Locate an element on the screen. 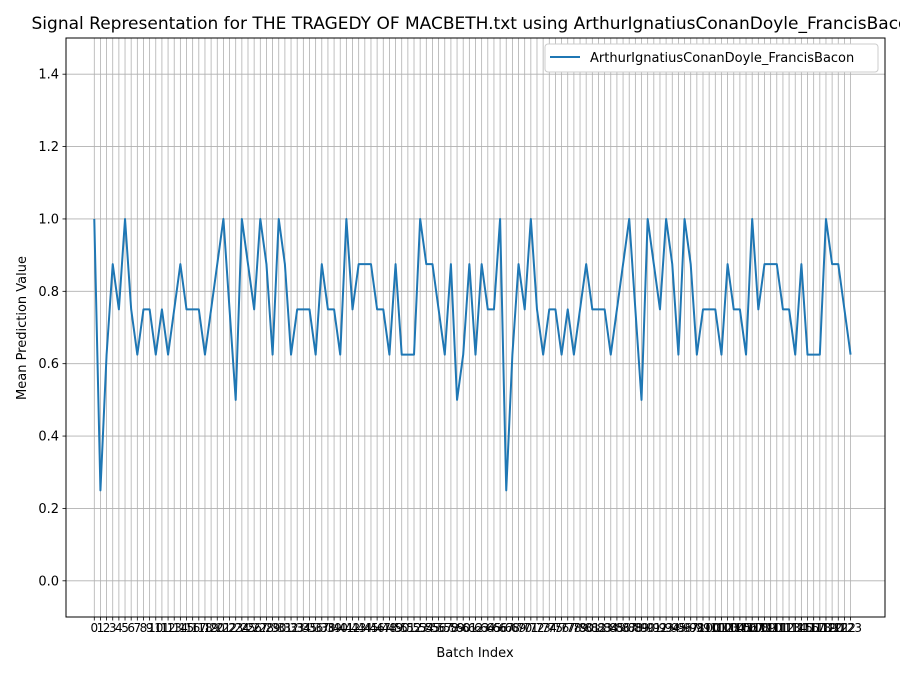 The width and height of the screenshot is (900, 675). x-tick-label: 102 is located at coordinates (721, 628).